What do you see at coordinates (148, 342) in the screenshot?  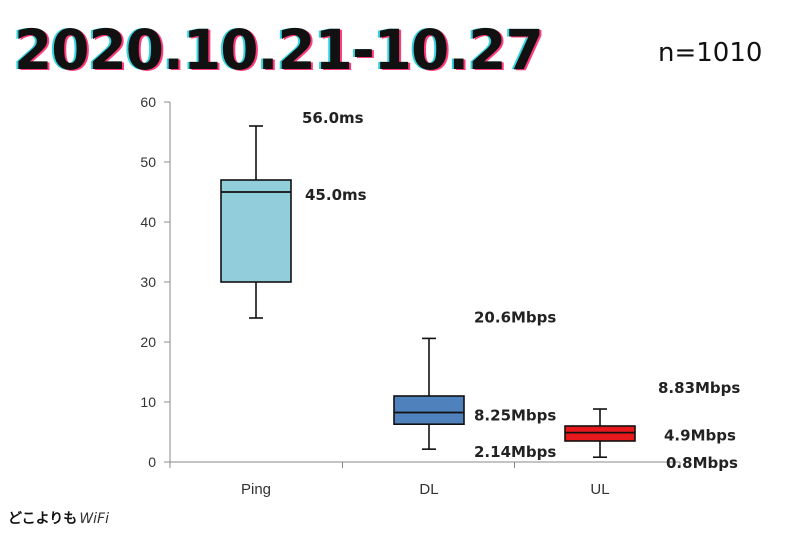 I see `y-tick-label: 20` at bounding box center [148, 342].